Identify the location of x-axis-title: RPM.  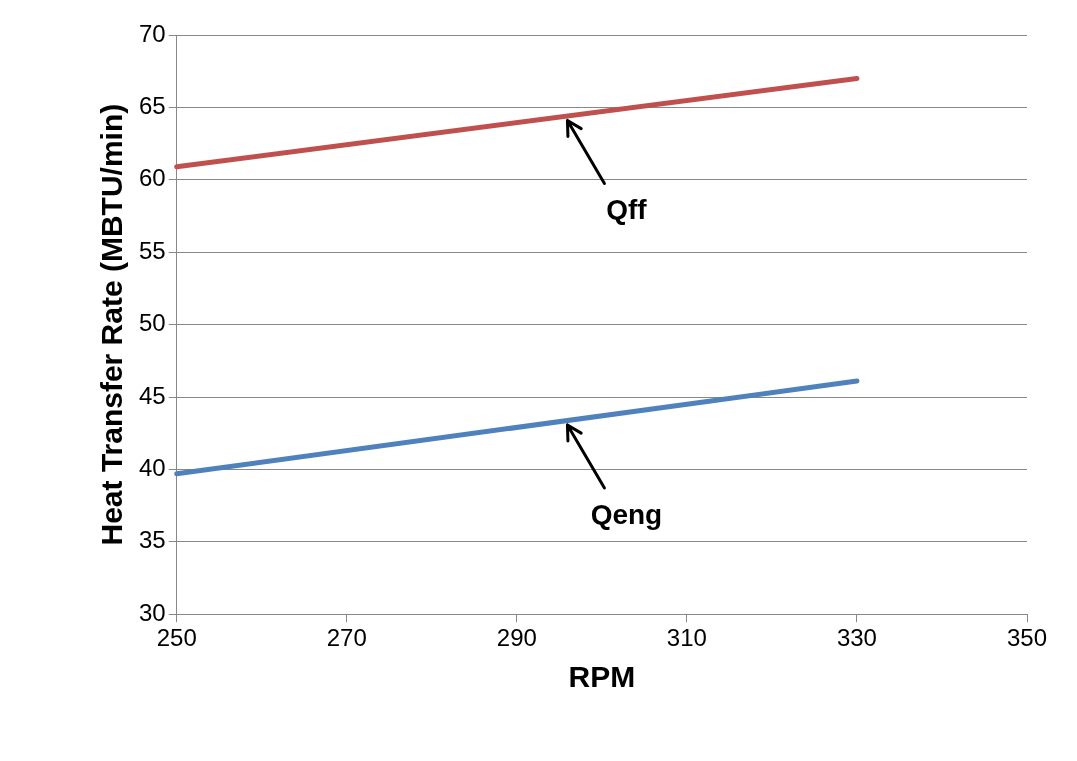
(602, 677).